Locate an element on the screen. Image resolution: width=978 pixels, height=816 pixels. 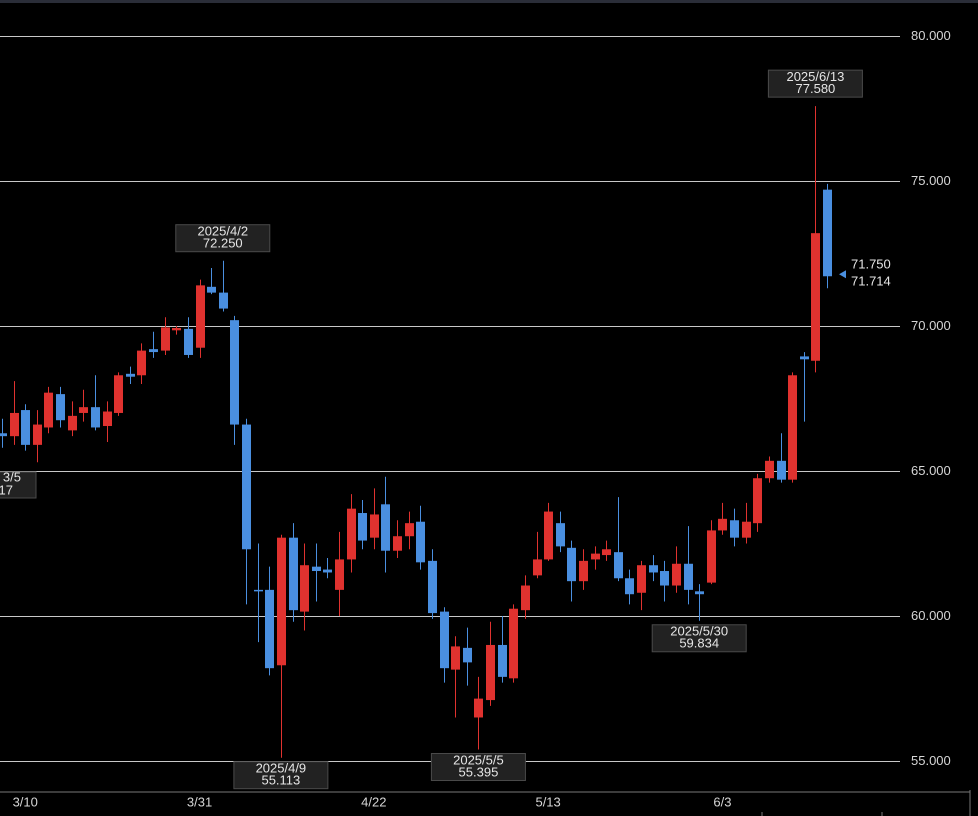
y-tick-label: 60.000 is located at coordinates (931, 615).